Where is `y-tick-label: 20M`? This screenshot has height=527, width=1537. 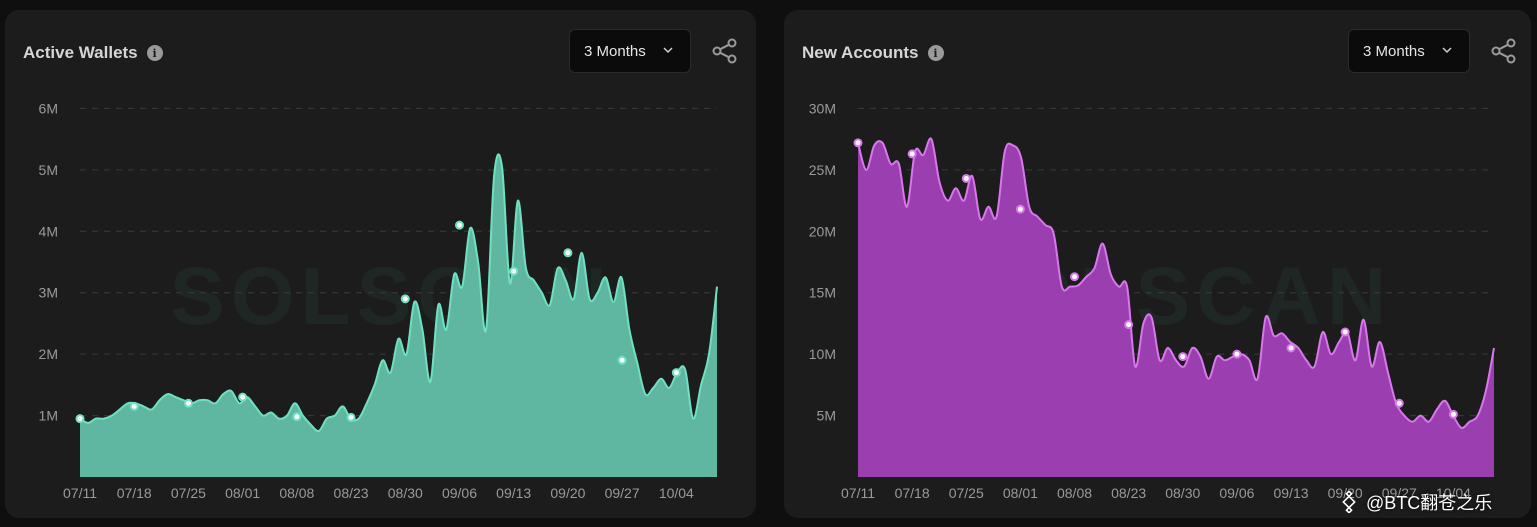 y-tick-label: 20M is located at coordinates (822, 231).